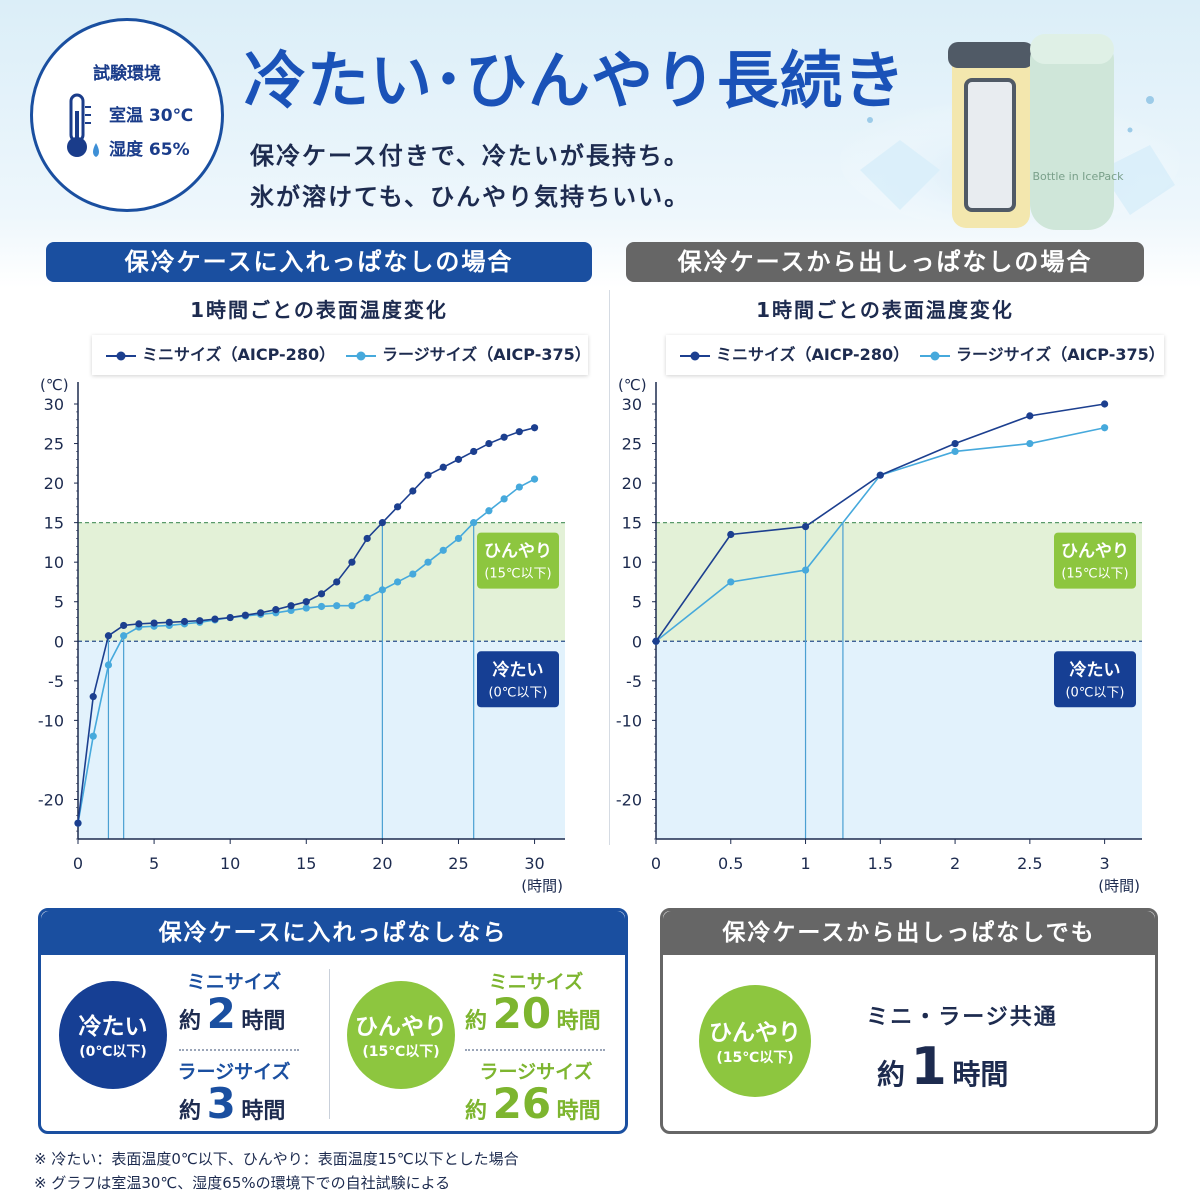 Image resolution: width=1200 pixels, height=1200 pixels. I want to click on summary-right-header: 保冷ケースから出しっぱなしでも, so click(909, 933).